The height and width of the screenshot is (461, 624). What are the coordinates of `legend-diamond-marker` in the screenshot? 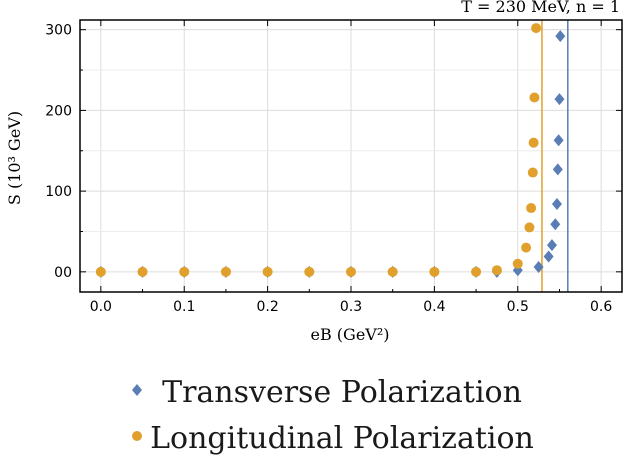 It's located at (137, 390).